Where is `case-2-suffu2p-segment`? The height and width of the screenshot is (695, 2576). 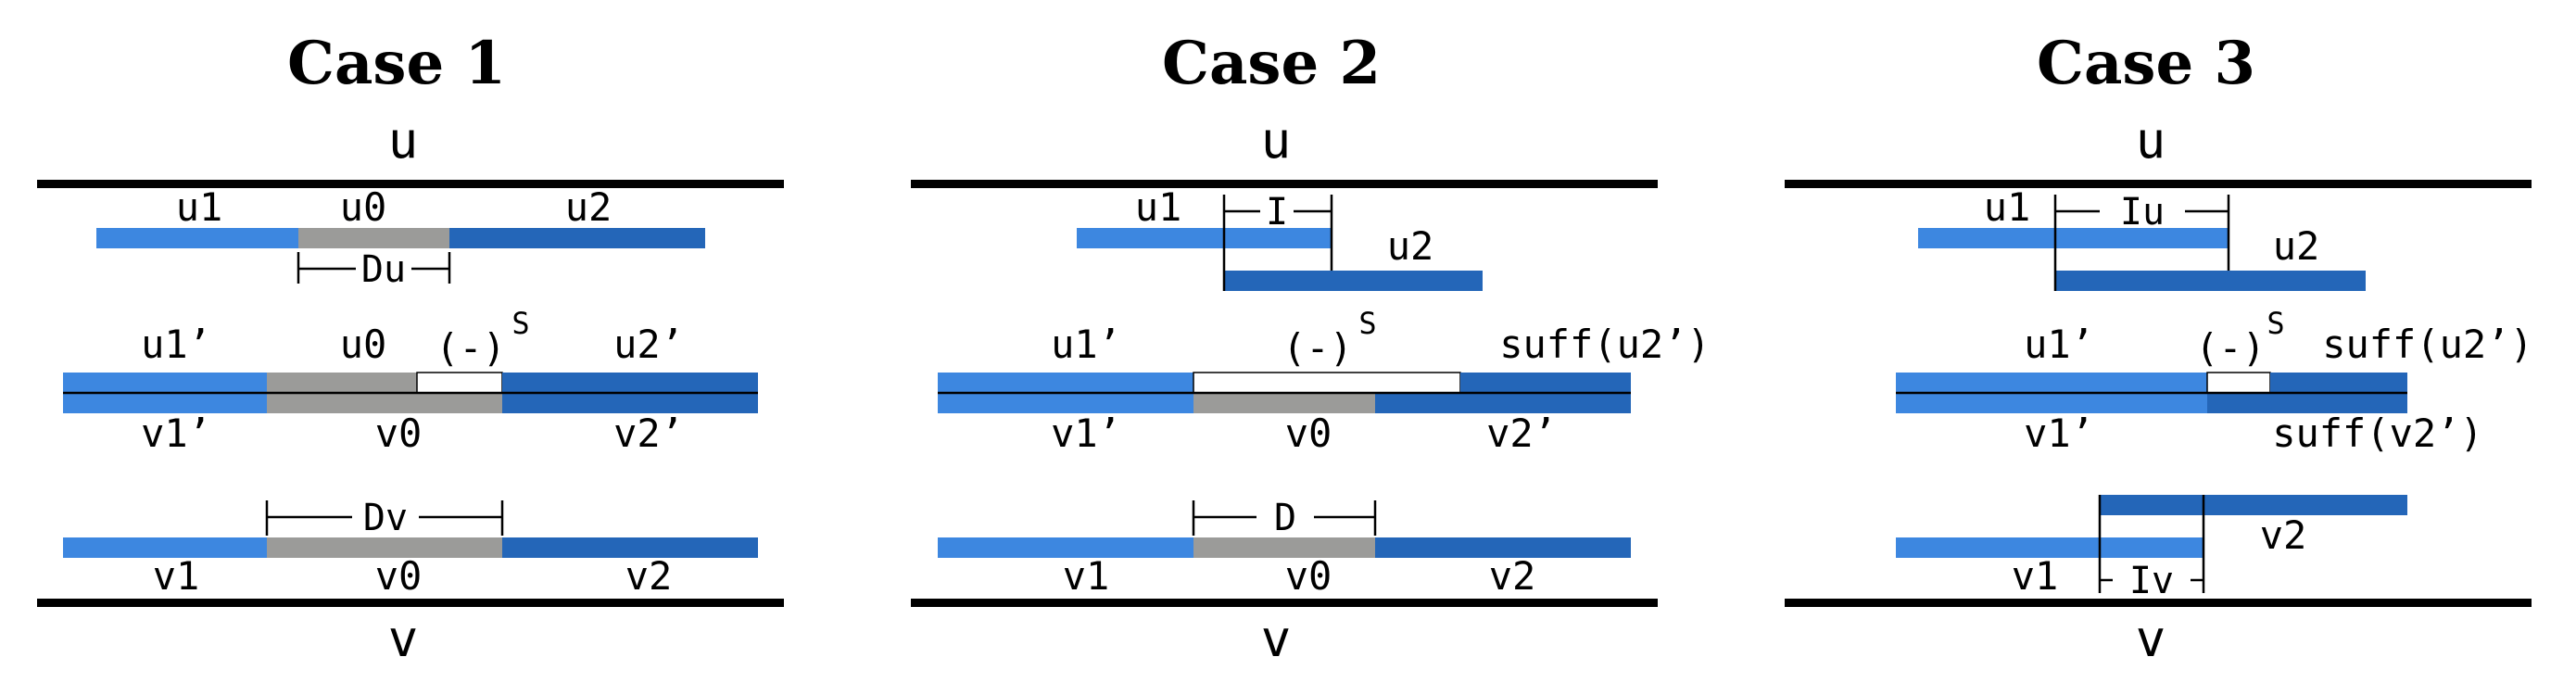
case-2-suffu2p-segment is located at coordinates (1545, 383).